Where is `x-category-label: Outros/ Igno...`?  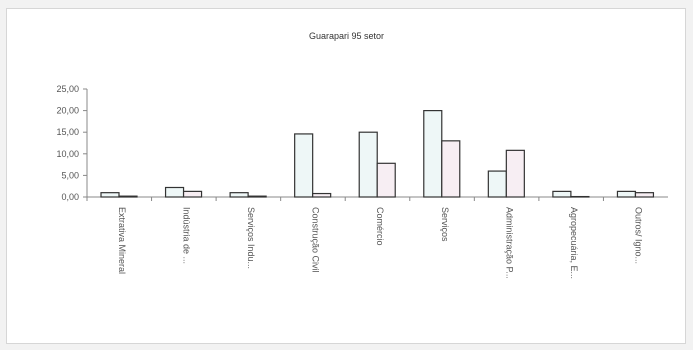
x-category-label: Outros/ Igno... is located at coordinates (638, 235).